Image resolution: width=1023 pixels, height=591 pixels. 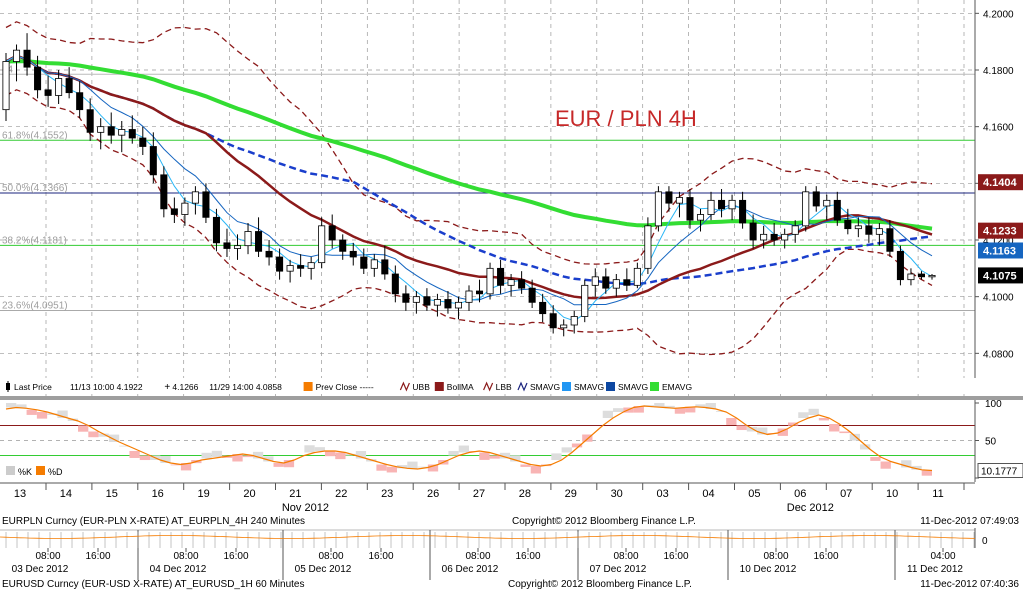 What do you see at coordinates (604, 521) in the screenshot?
I see `footer-copyright: Copyright© 2012 Bloomberg Finance L.P.` at bounding box center [604, 521].